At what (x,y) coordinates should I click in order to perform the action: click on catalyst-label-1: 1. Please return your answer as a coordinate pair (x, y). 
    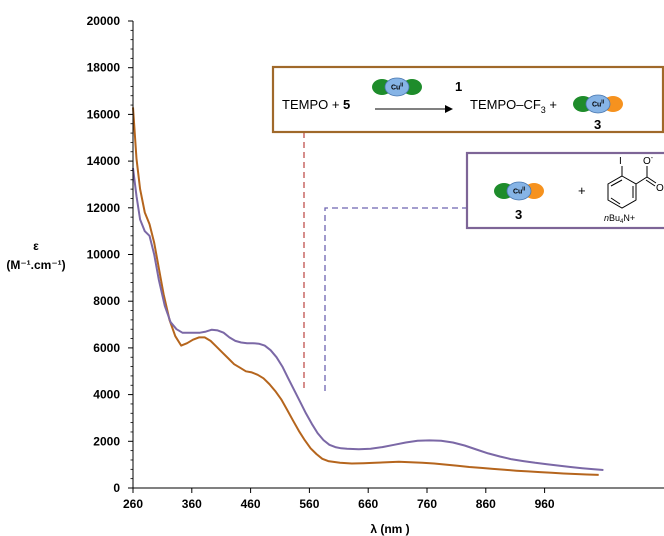
    Looking at the image, I should click on (458, 86).